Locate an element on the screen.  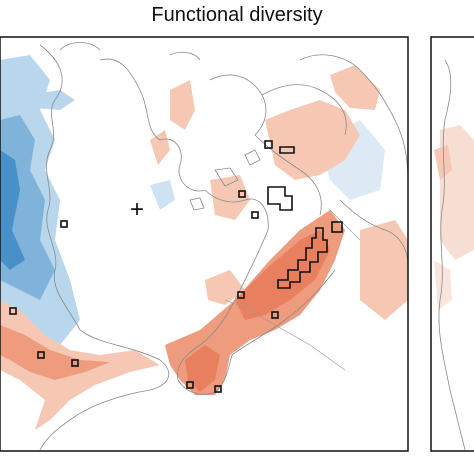
plus-icon: + is located at coordinates (137, 209).